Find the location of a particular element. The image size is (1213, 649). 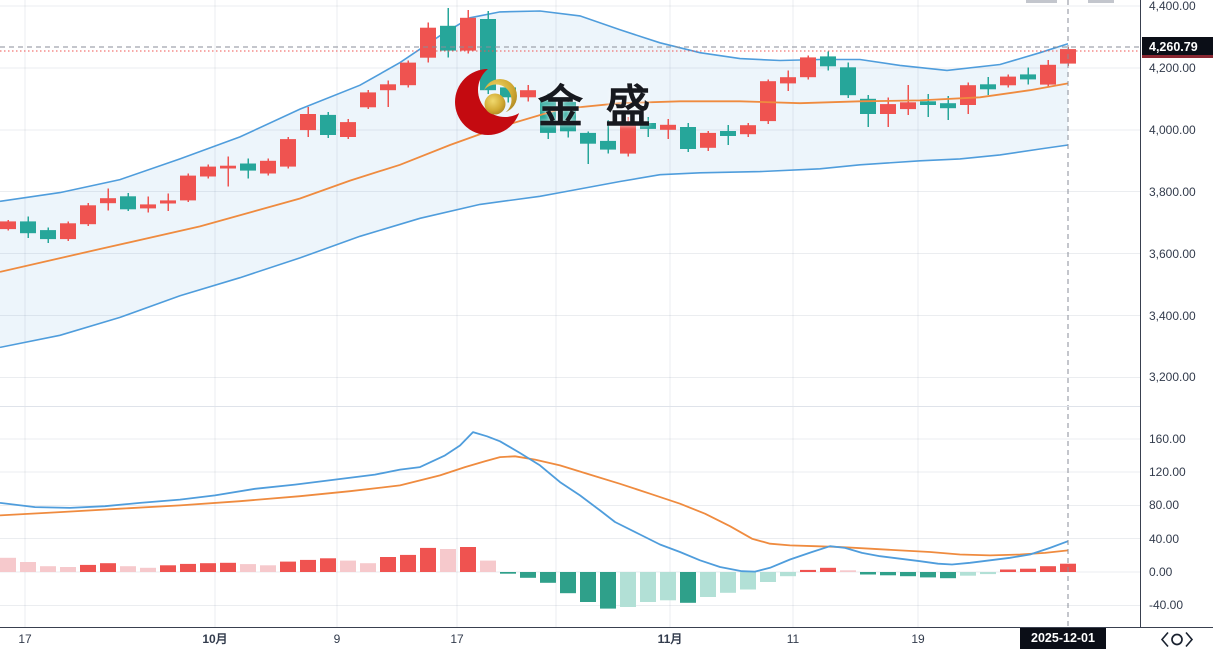

watermark: 金 盛 is located at coordinates (554, 102).